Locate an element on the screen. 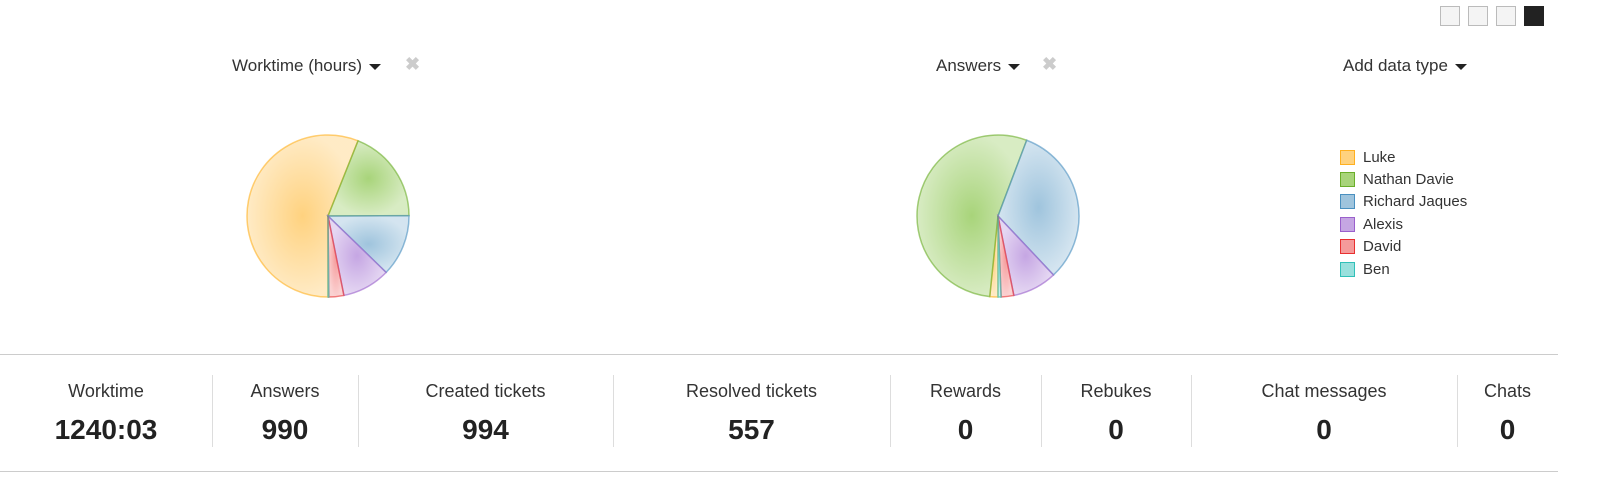 This screenshot has width=1620, height=497. chart2-title: Answers is located at coordinates (969, 65).